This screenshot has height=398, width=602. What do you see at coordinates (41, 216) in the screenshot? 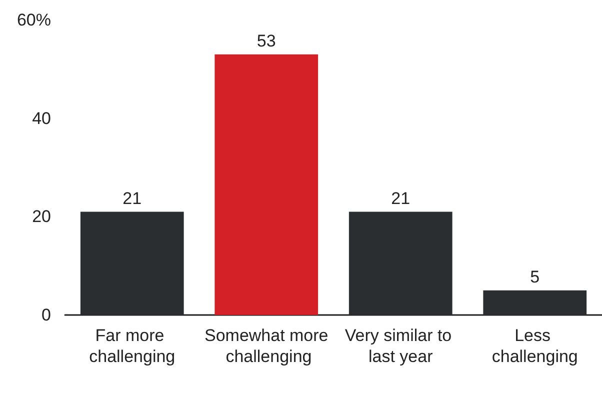
I see `y-tick-label: 20` at bounding box center [41, 216].